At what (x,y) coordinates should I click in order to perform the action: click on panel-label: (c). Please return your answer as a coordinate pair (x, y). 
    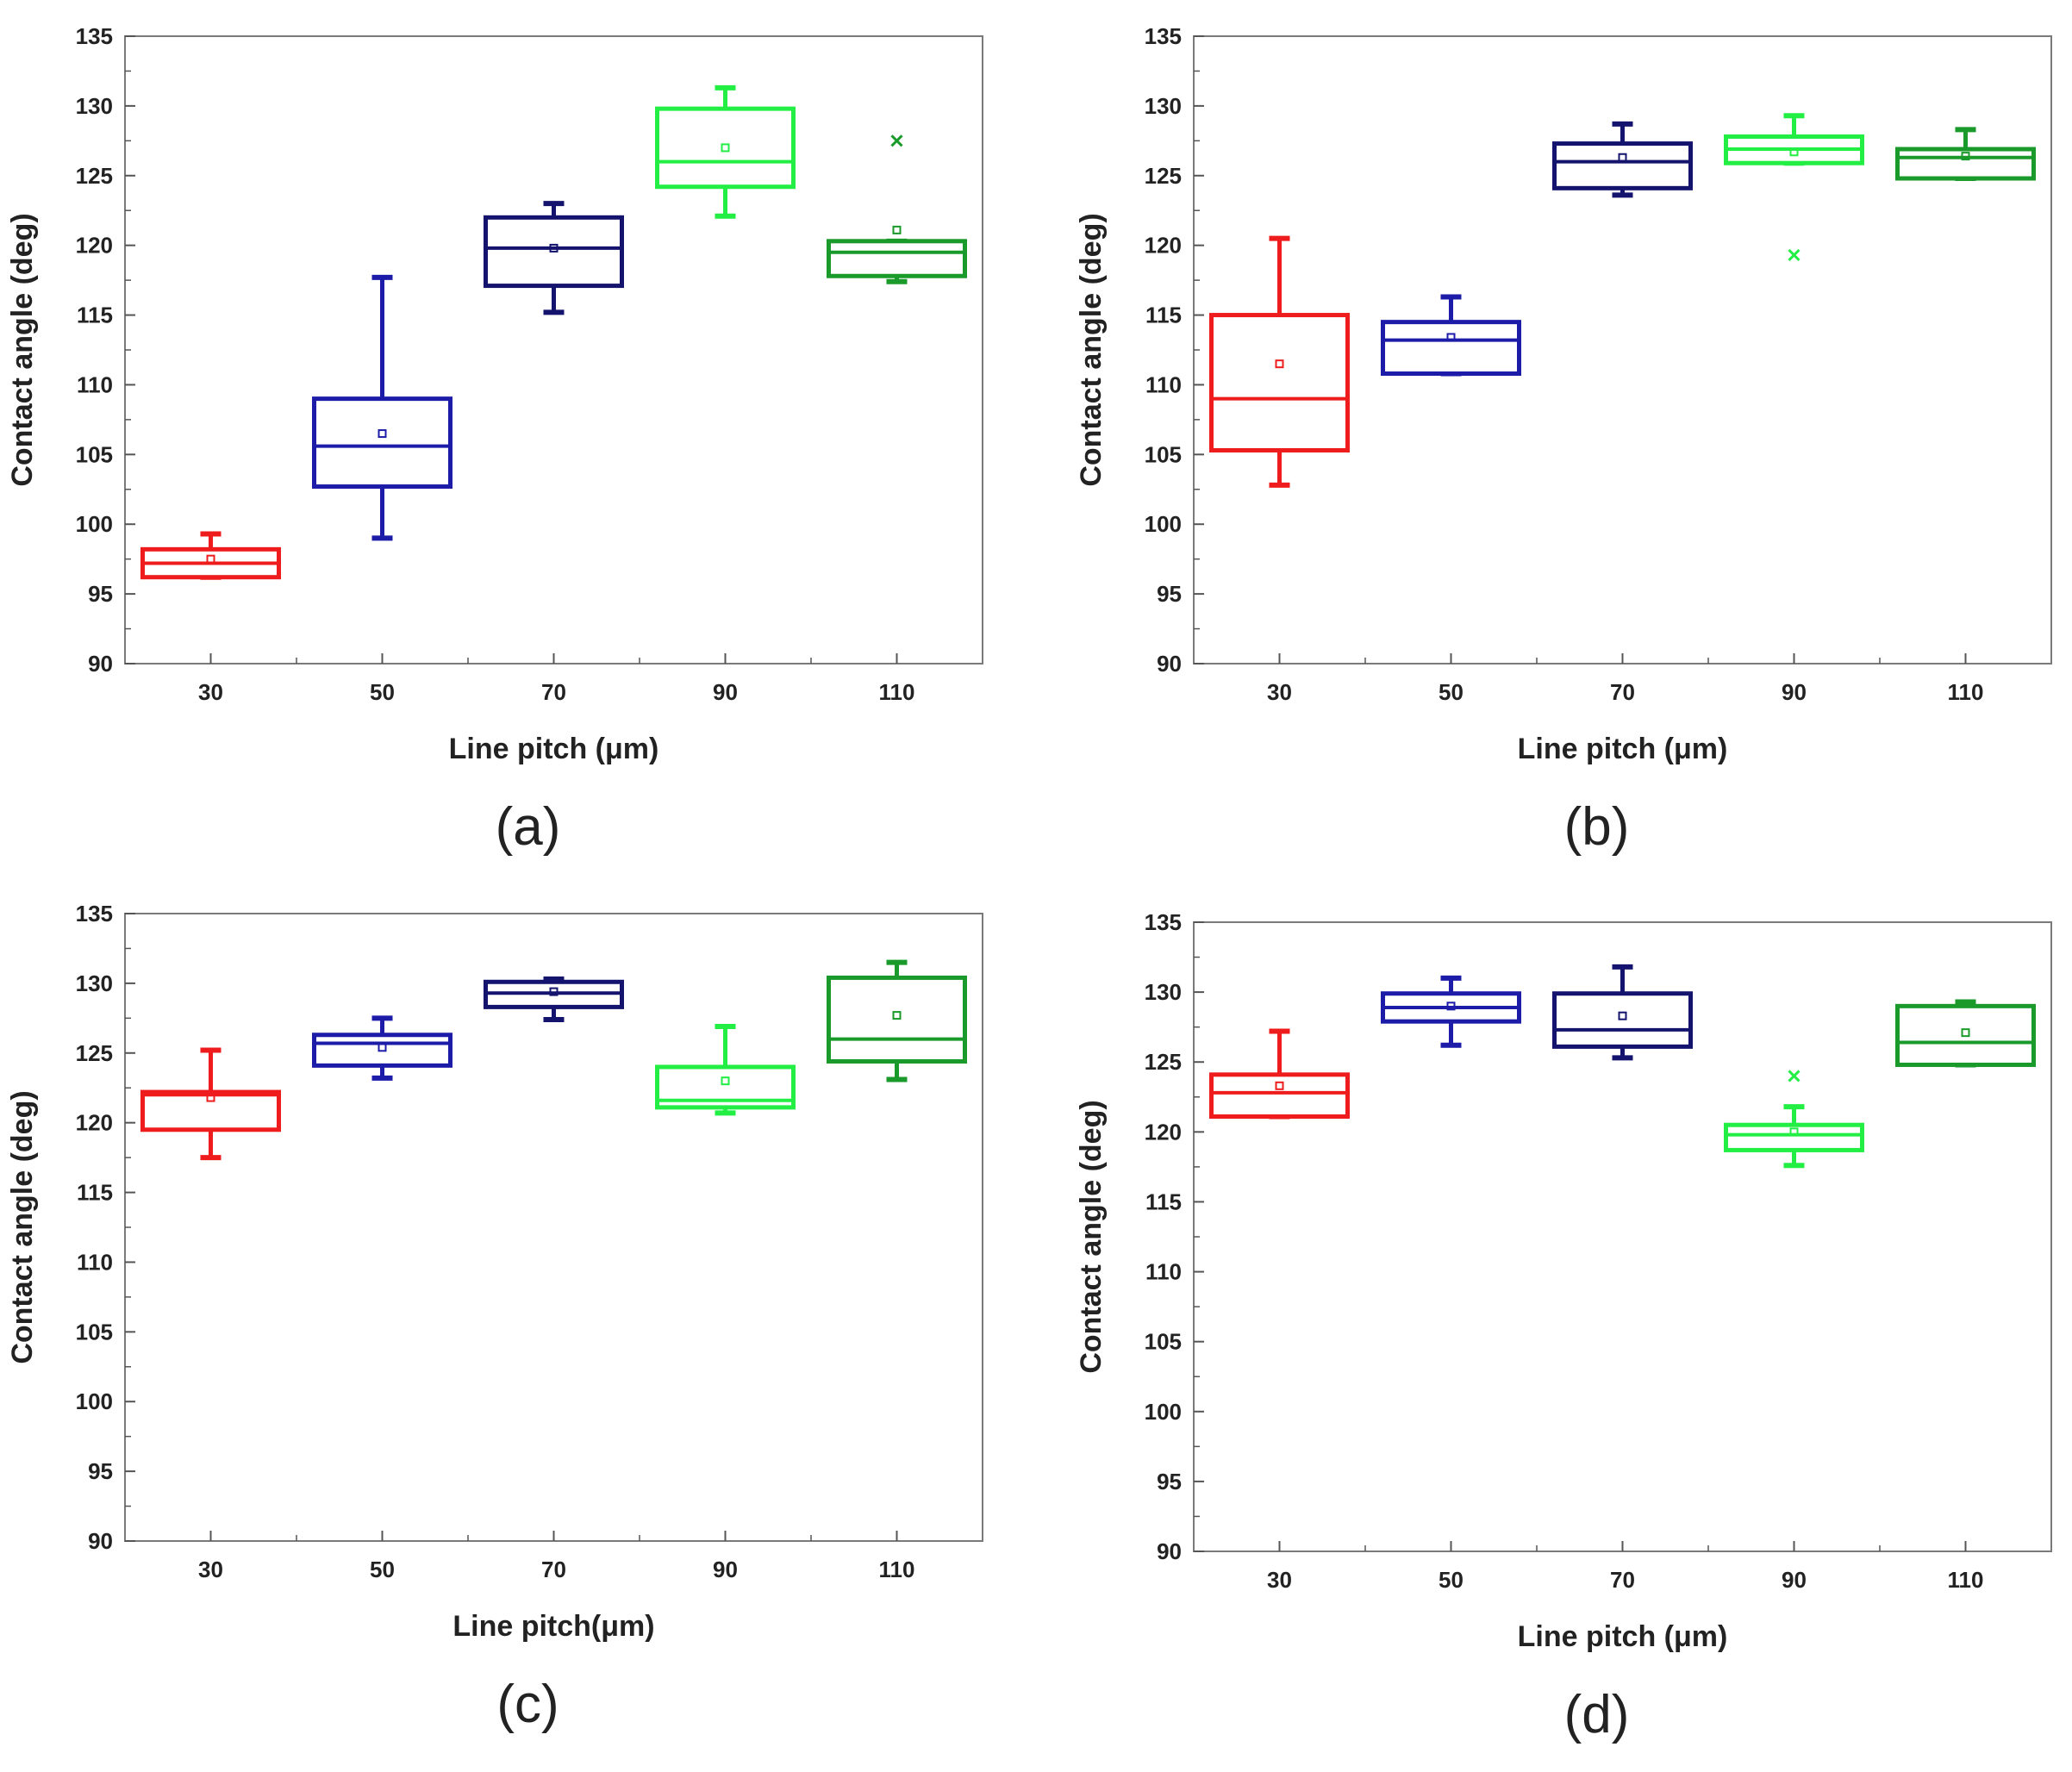
    Looking at the image, I should click on (527, 1705).